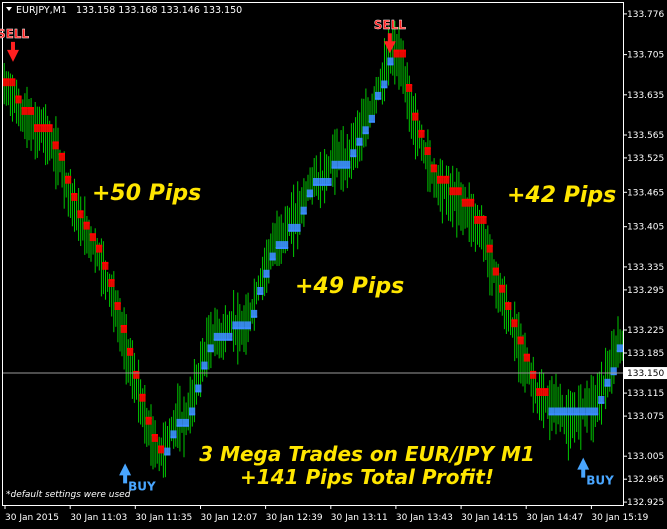 This screenshot has height=529, width=667. I want to click on sell-signal-label: SELL, so click(390, 25).